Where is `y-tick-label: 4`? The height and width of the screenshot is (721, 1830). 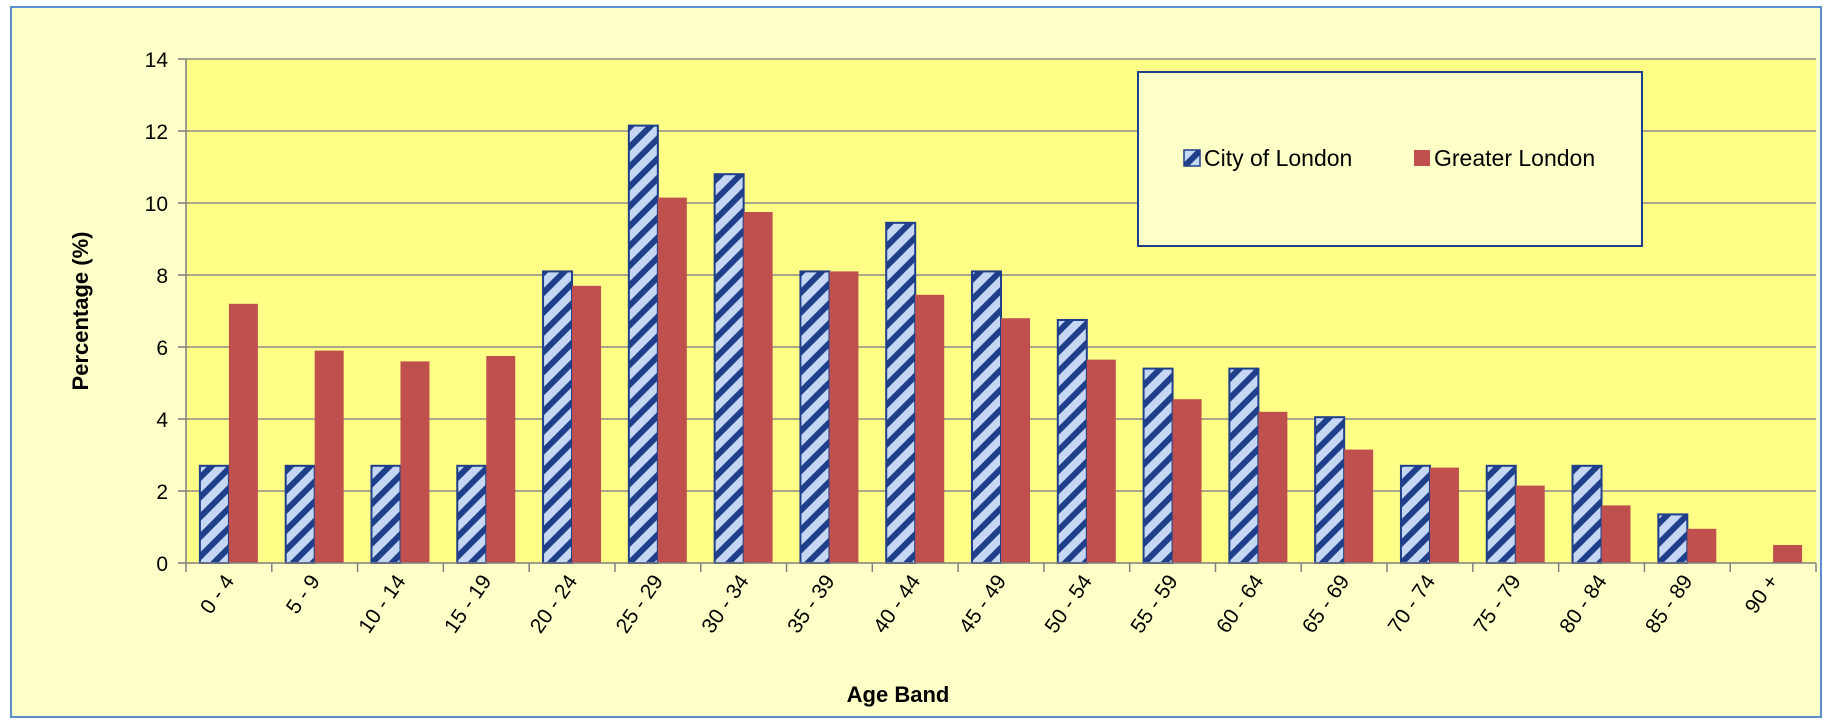 y-tick-label: 4 is located at coordinates (162, 420).